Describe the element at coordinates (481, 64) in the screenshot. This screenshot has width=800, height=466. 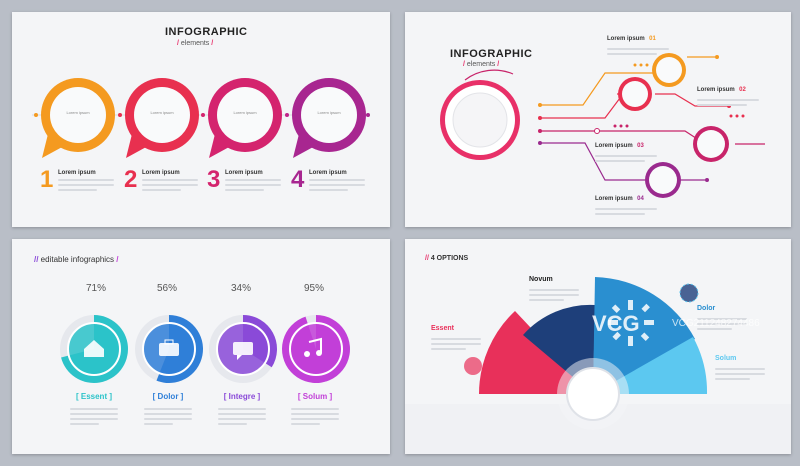
I see `panel2-subtitle: / elements /` at that location.